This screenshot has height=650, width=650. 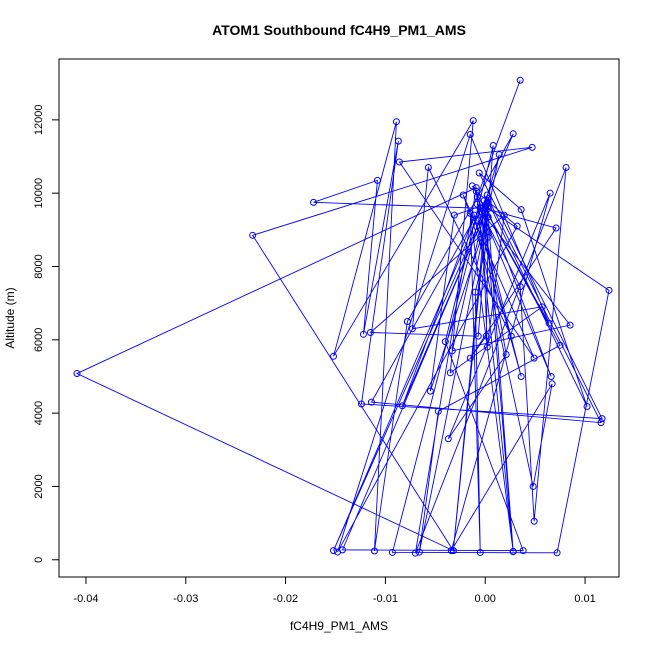 I want to click on x-tick-label: -0.02, so click(x=285, y=599).